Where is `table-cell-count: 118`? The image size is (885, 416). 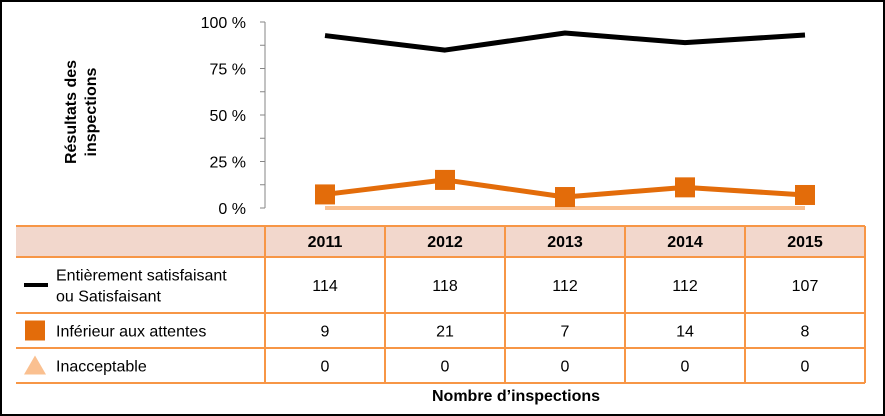
table-cell-count: 118 is located at coordinates (445, 286).